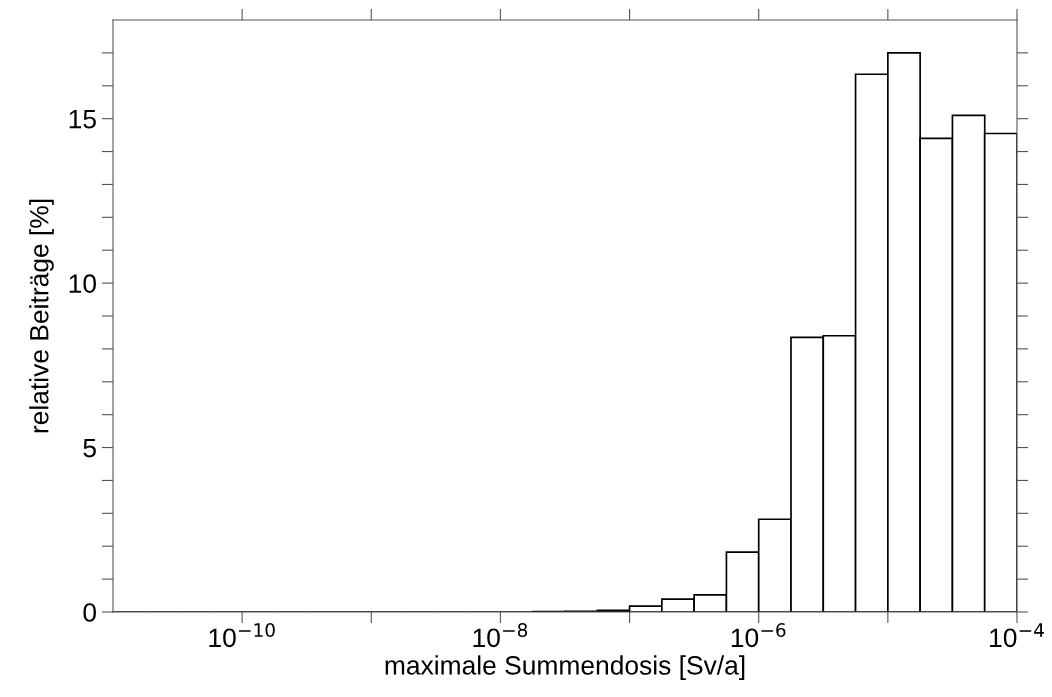 Image resolution: width=1052 pixels, height=697 pixels. Describe the element at coordinates (500, 635) in the screenshot. I see `x-tick-label: 10$^{−8}$` at that location.